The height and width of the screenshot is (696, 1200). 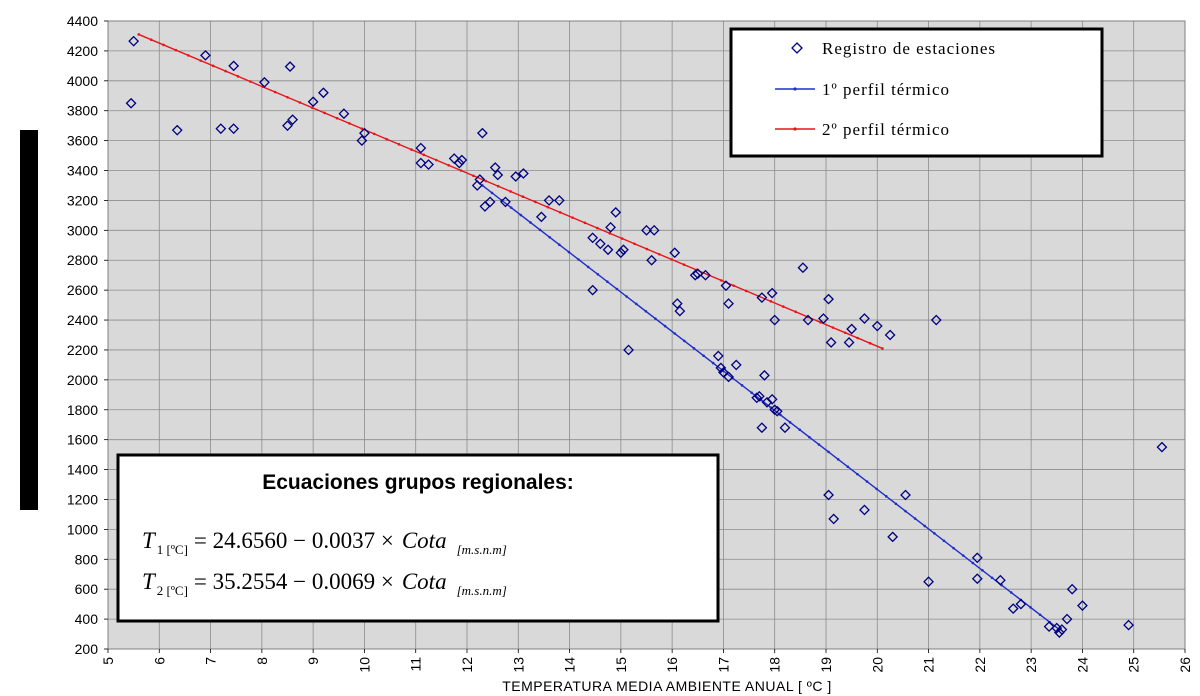 I want to click on x-tick-label: 5, so click(x=108, y=661).